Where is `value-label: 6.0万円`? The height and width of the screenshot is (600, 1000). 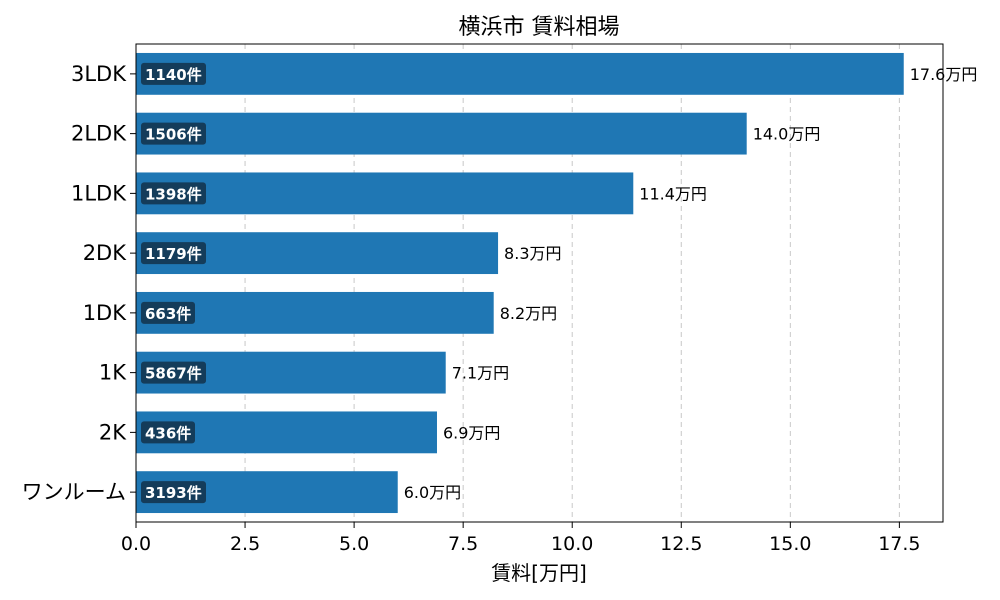 value-label: 6.0万円 is located at coordinates (432, 492).